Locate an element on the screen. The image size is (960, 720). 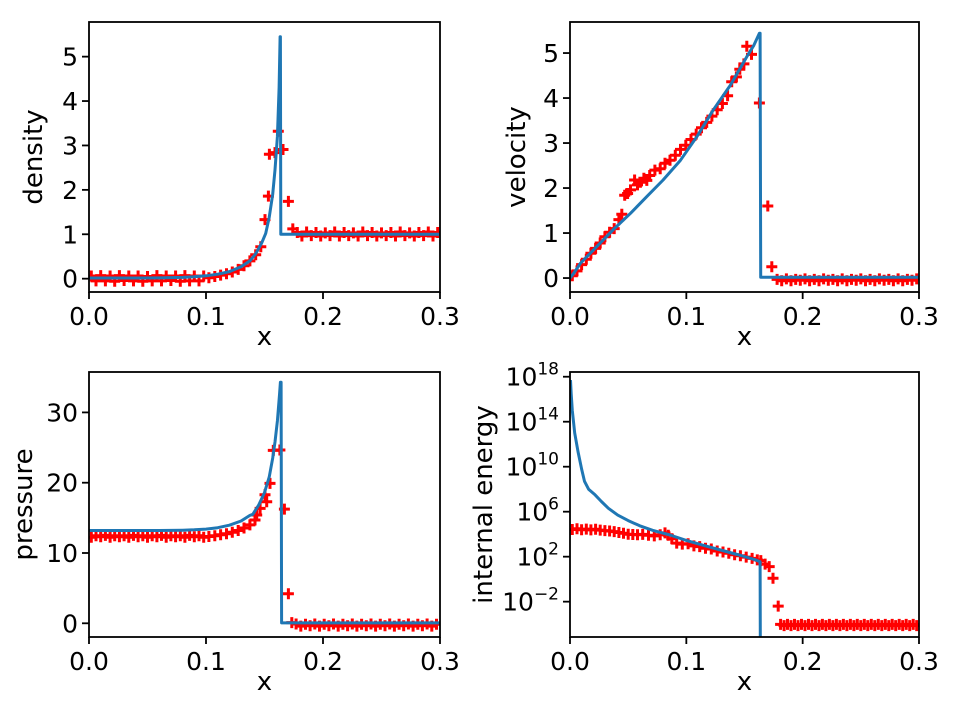
y-axis-ticks: 10⁻² 10² 10⁶ 10¹⁰ 10¹⁴ 10¹⁸ is located at coordinates (536, 488).